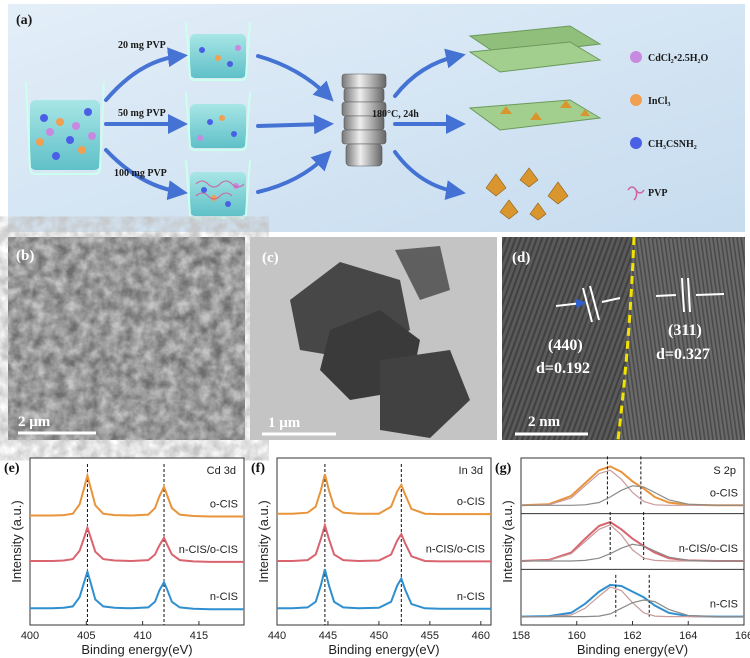  I want to click on spectrum-label: S 2p, so click(724, 471).